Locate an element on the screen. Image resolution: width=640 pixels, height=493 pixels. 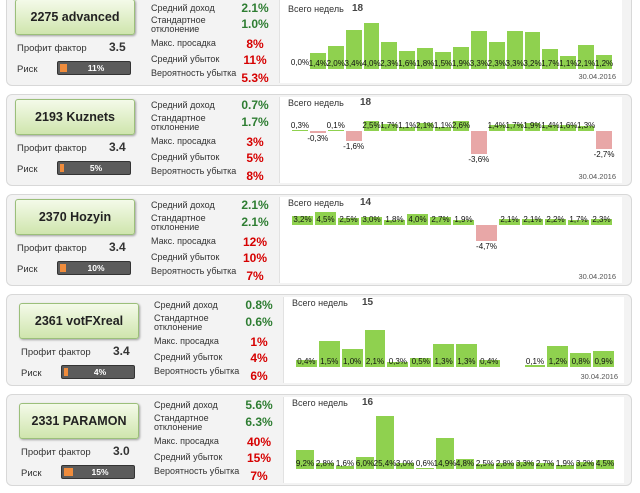
week-value-label: 2,0% is located at coordinates (335, 63).